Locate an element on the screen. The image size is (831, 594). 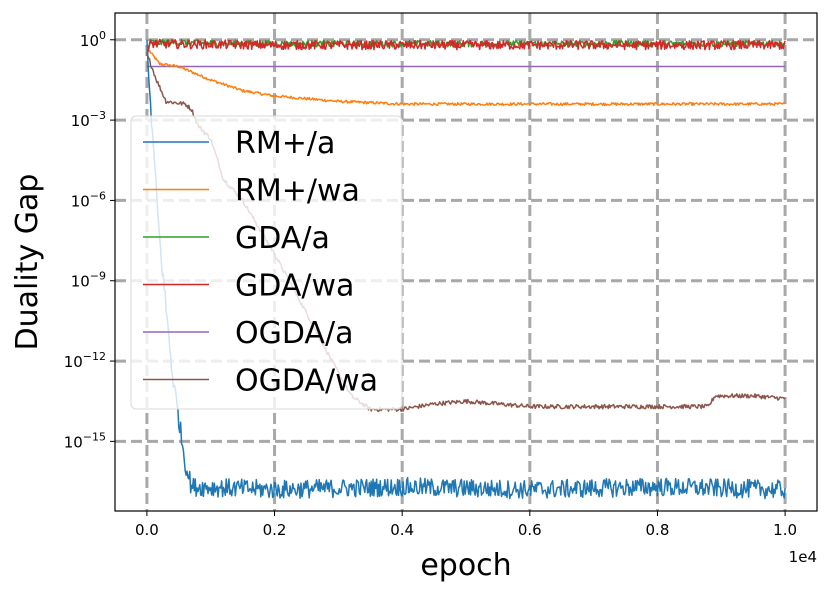
y-tick-label: 10⁻¹² is located at coordinates (85, 360).